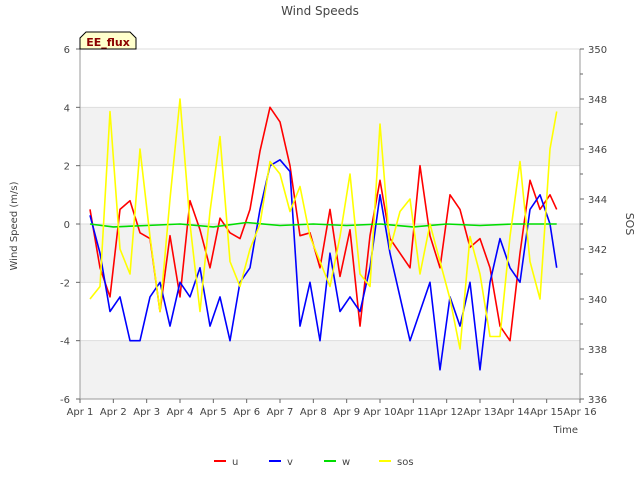 The height and width of the screenshot is (484, 640). Describe the element at coordinates (629, 224) in the screenshot. I see `y2-axis-label: SOS` at that location.